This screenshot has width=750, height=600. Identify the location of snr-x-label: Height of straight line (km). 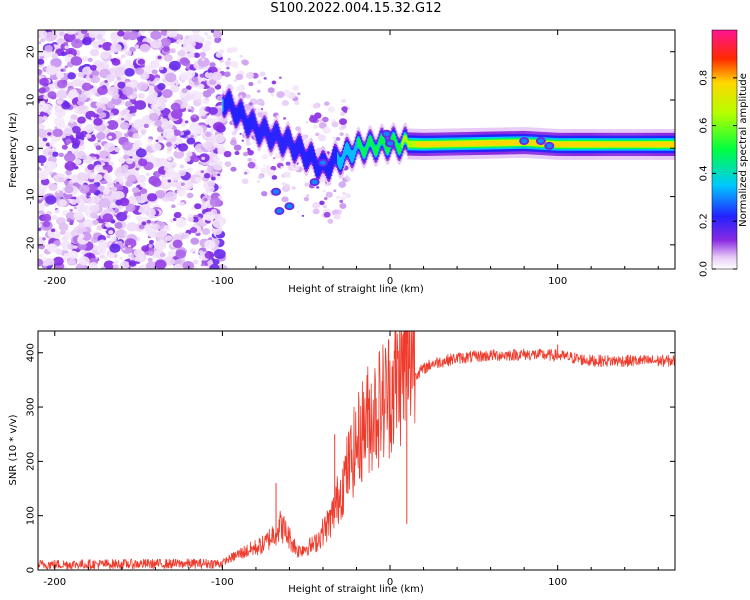
(356, 589).